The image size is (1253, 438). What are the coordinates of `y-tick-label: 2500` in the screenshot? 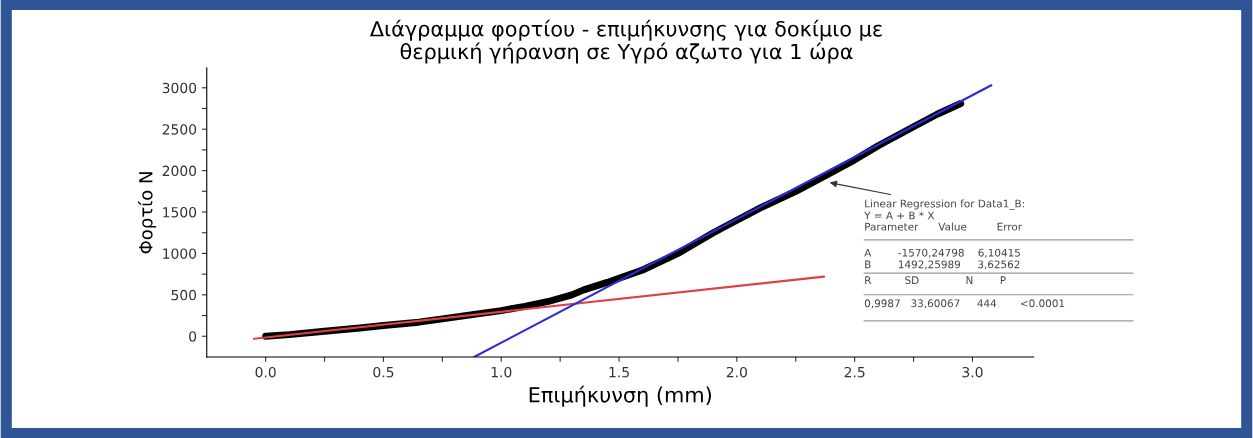 It's located at (179, 129).